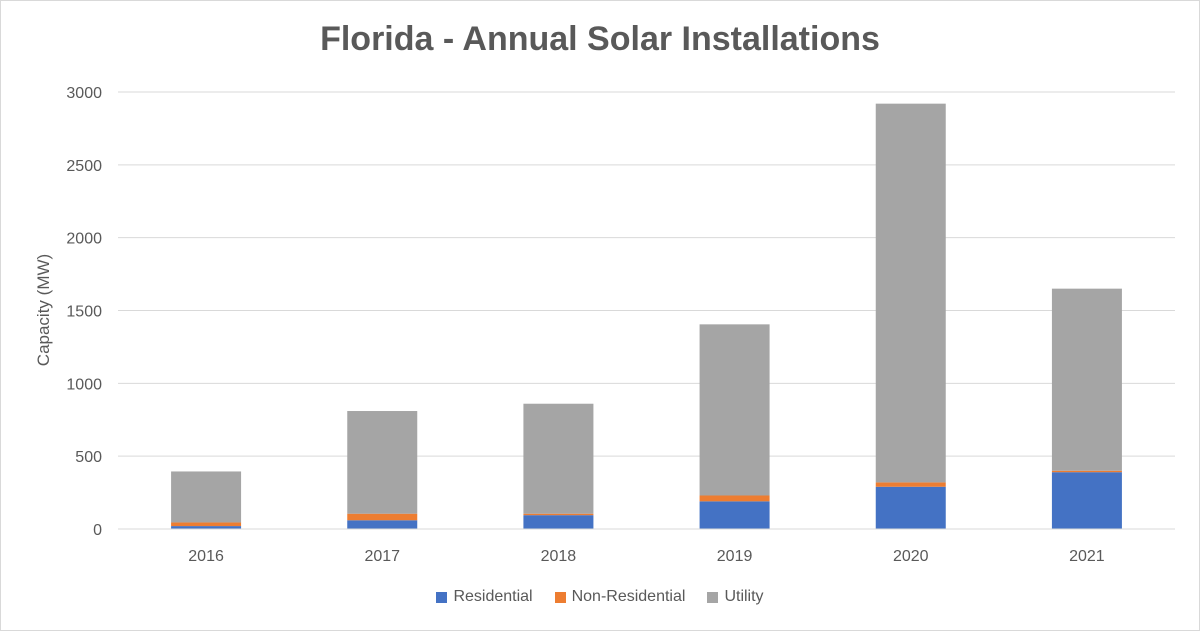 Image resolution: width=1200 pixels, height=631 pixels. Describe the element at coordinates (88, 457) in the screenshot. I see `y-tick-label: 500` at that location.